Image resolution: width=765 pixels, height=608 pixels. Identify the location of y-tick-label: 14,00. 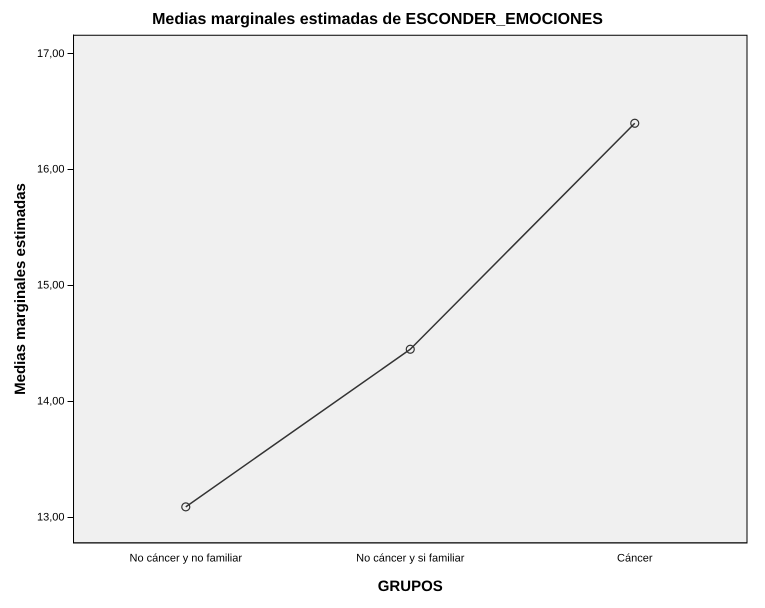
(50, 401).